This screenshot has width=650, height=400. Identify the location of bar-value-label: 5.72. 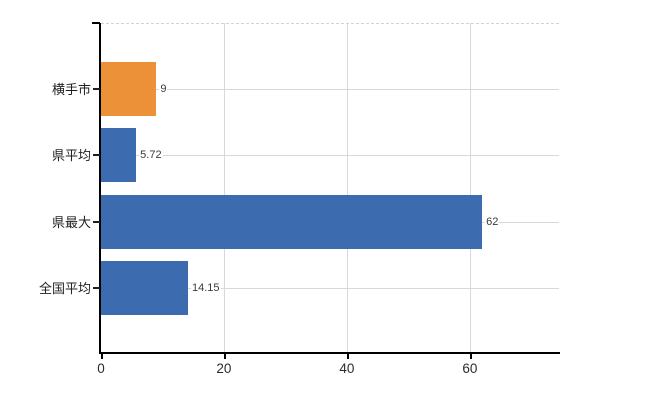
(151, 155).